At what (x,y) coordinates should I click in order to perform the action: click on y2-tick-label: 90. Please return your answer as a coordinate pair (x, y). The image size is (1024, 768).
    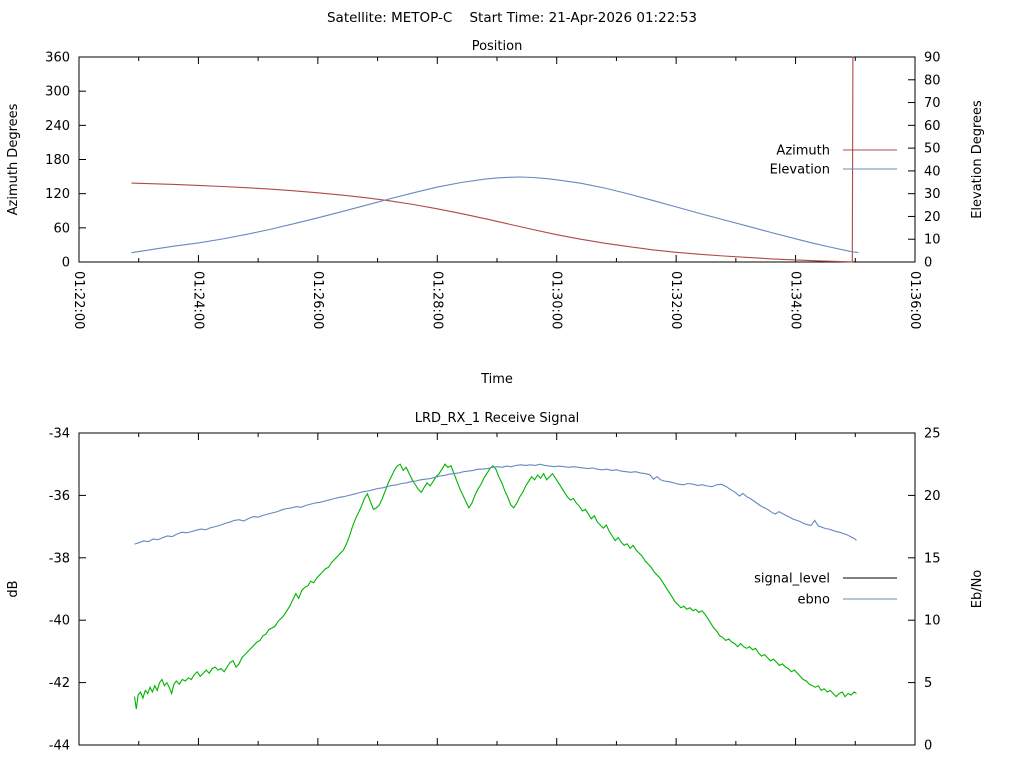
    Looking at the image, I should click on (932, 58).